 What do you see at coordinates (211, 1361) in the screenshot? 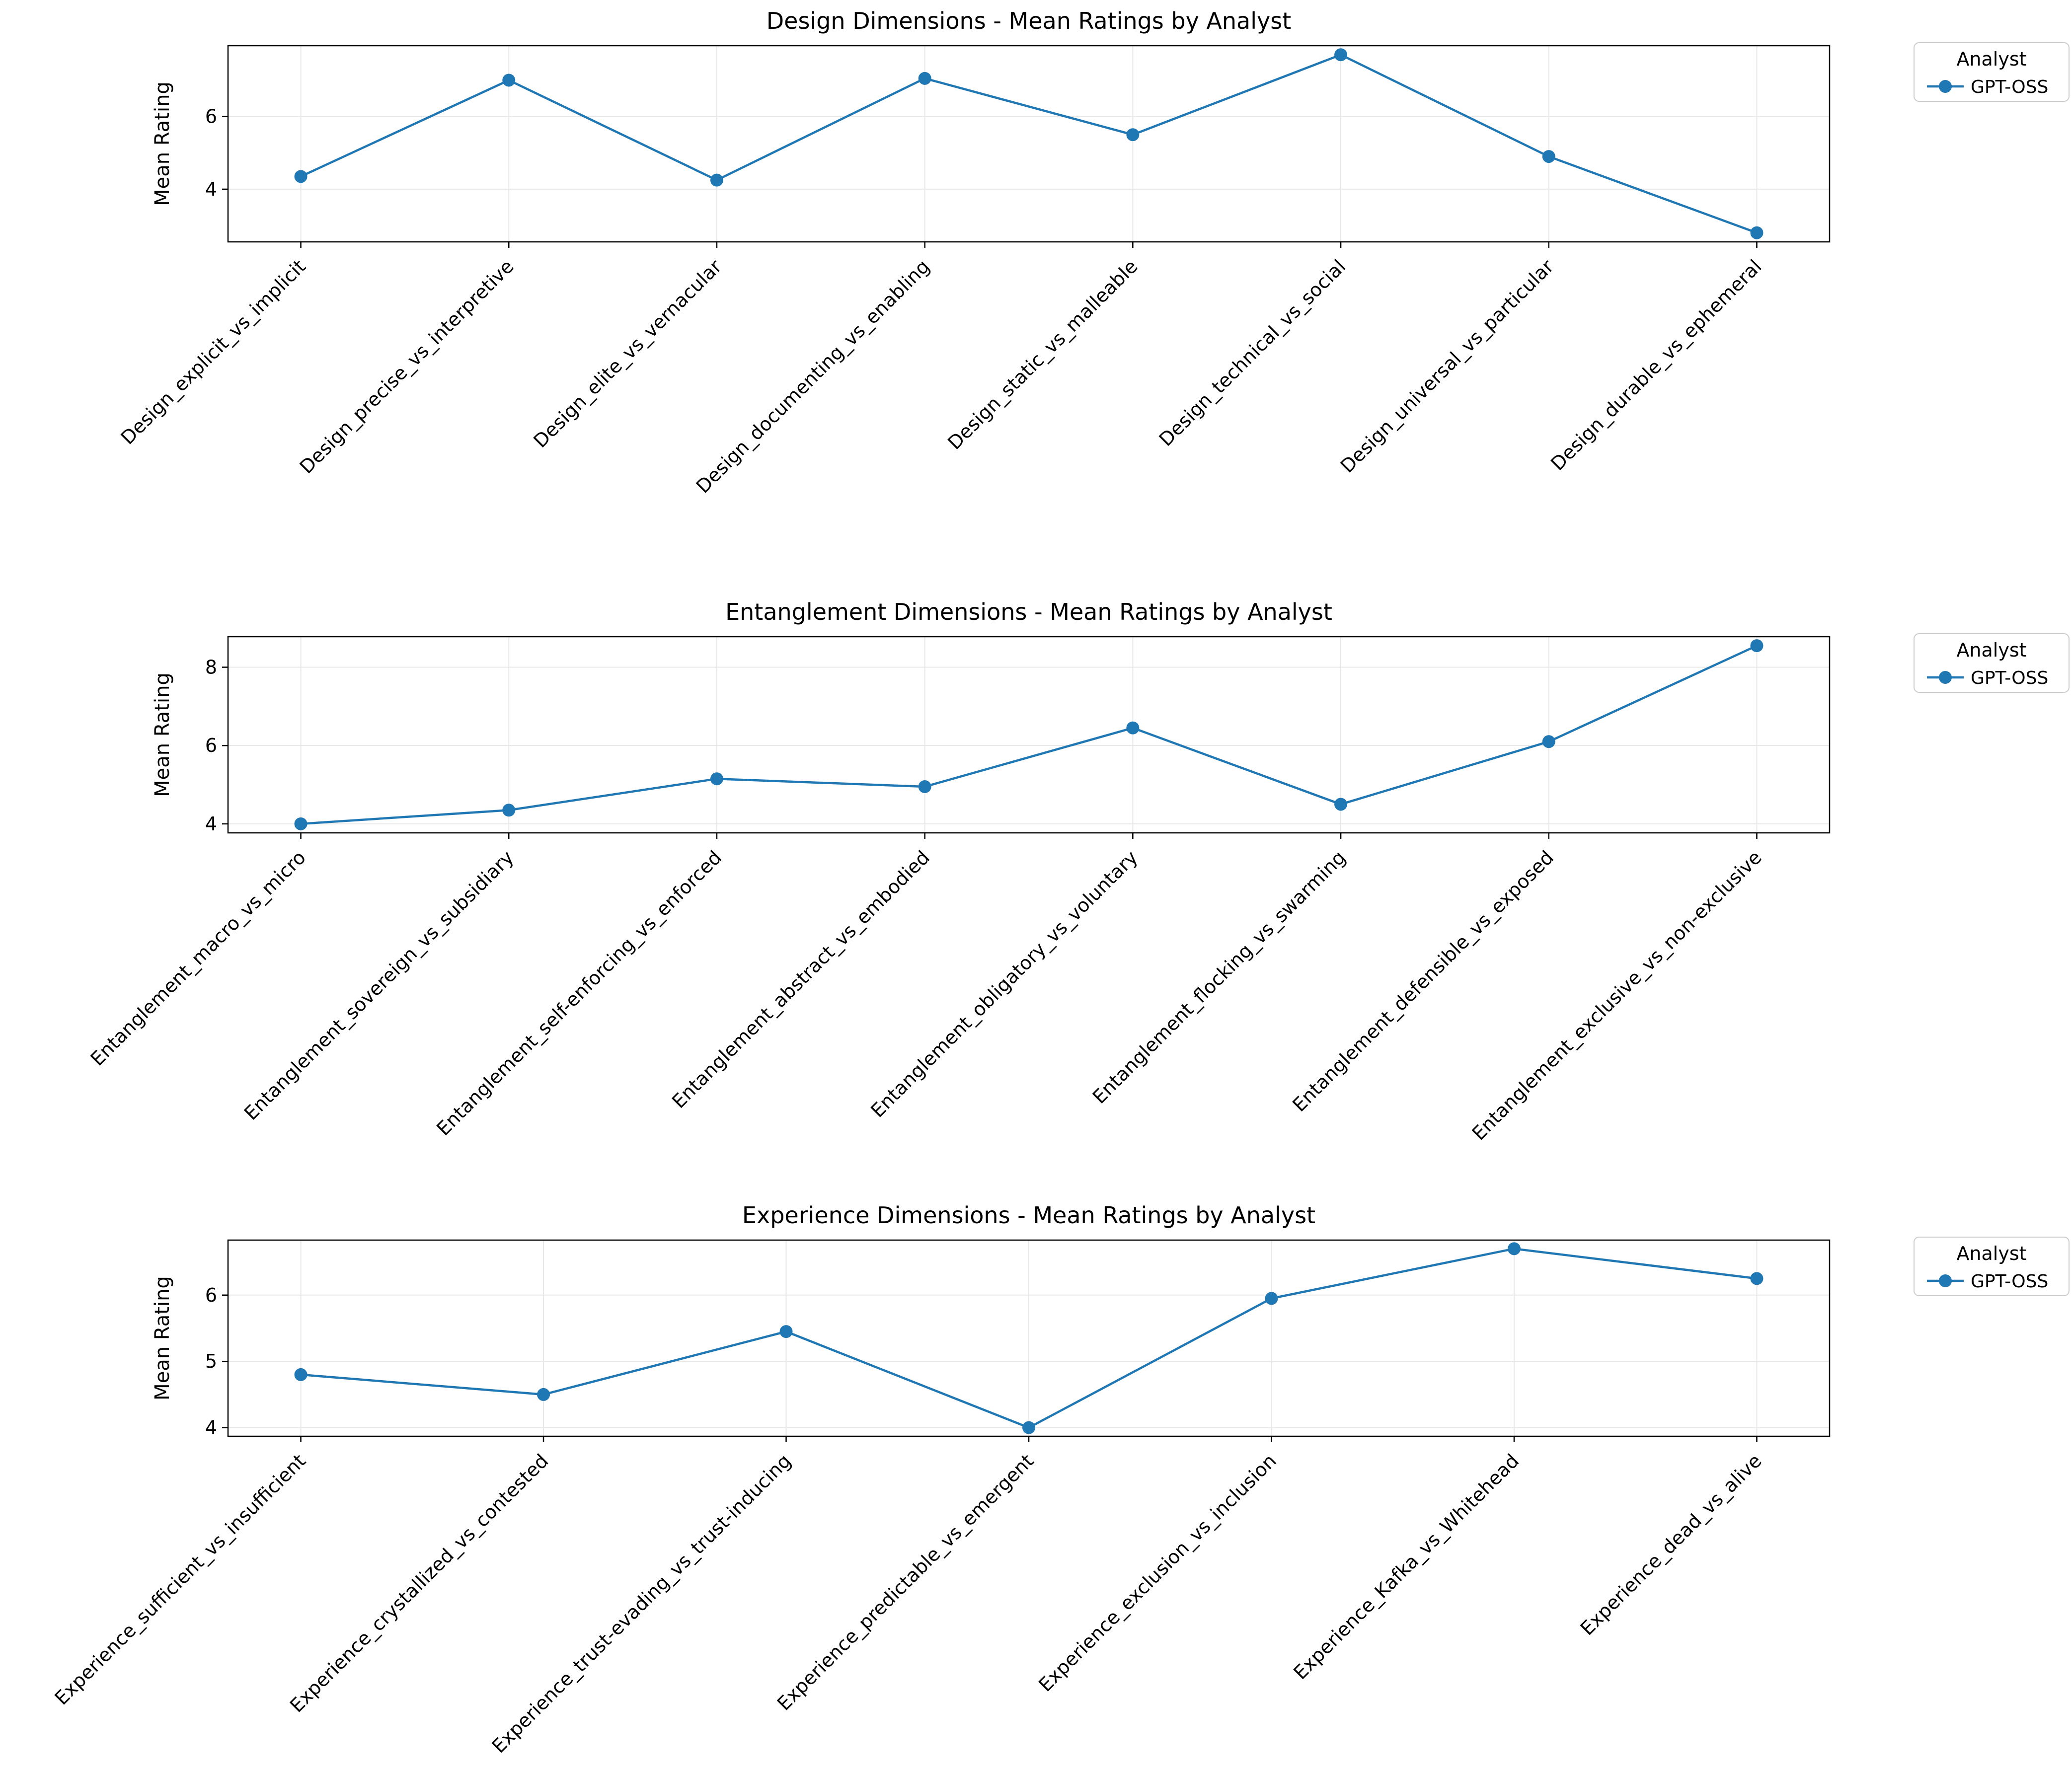
I see `y-tick-label: 5` at bounding box center [211, 1361].